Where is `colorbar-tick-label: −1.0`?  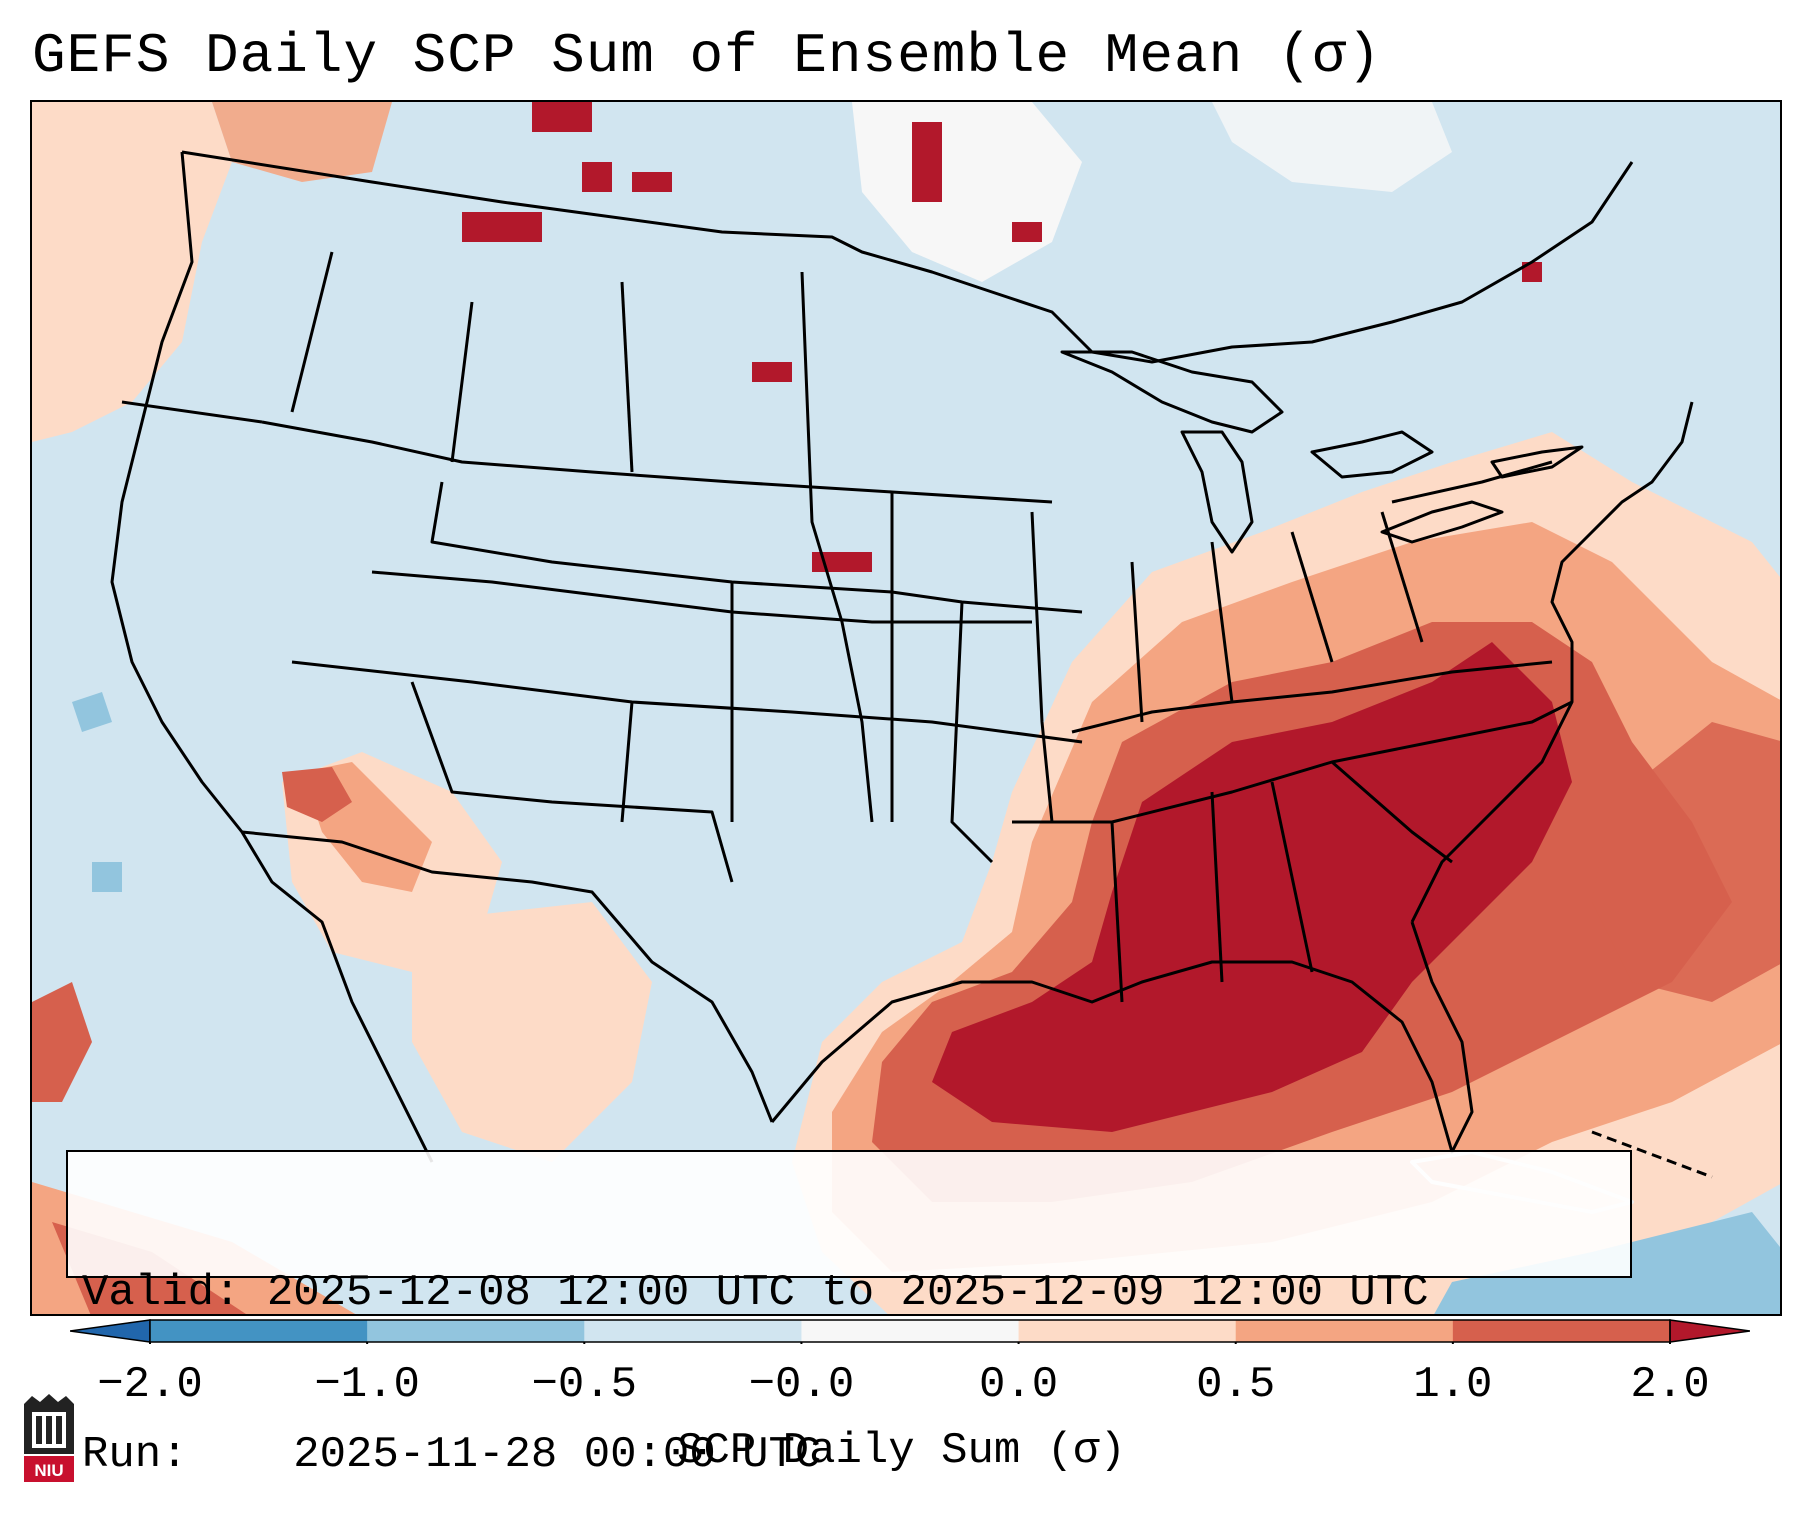 colorbar-tick-label: −1.0 is located at coordinates (367, 1385).